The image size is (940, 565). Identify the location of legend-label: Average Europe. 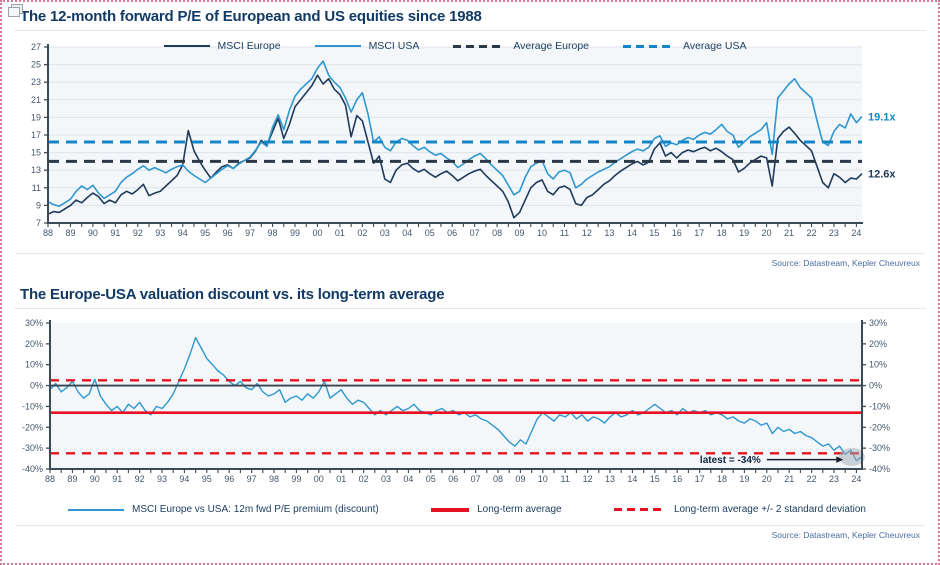
(551, 46).